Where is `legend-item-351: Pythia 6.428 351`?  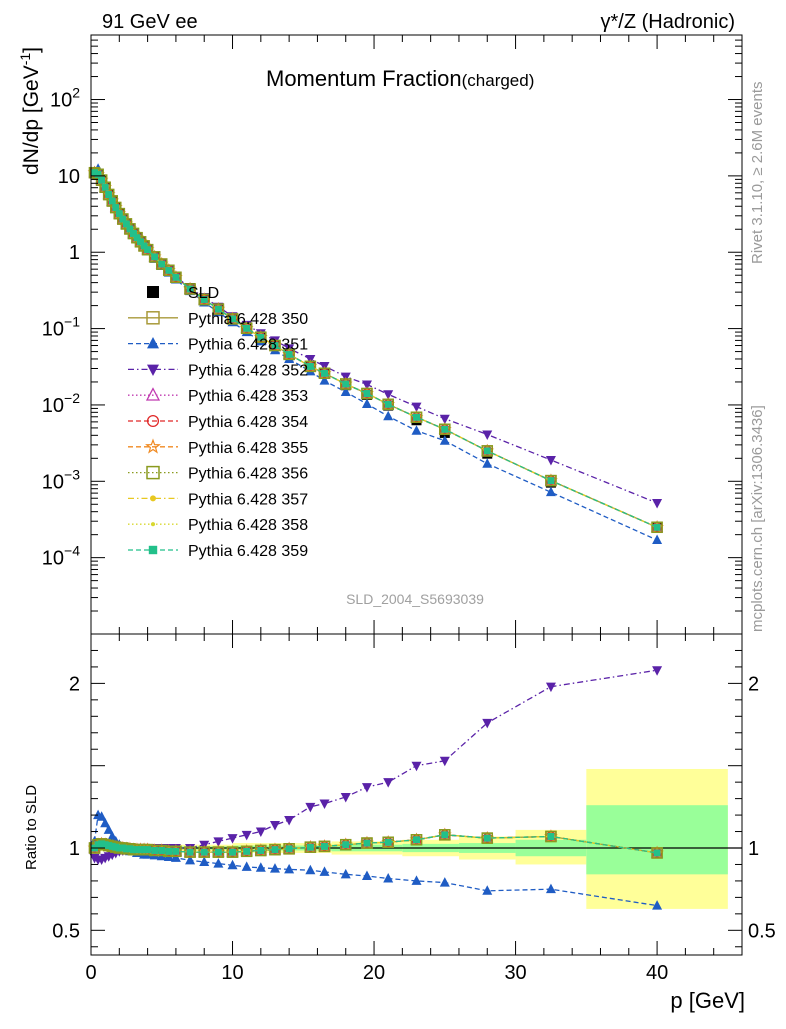
legend-item-351: Pythia 6.428 351 is located at coordinates (218, 345).